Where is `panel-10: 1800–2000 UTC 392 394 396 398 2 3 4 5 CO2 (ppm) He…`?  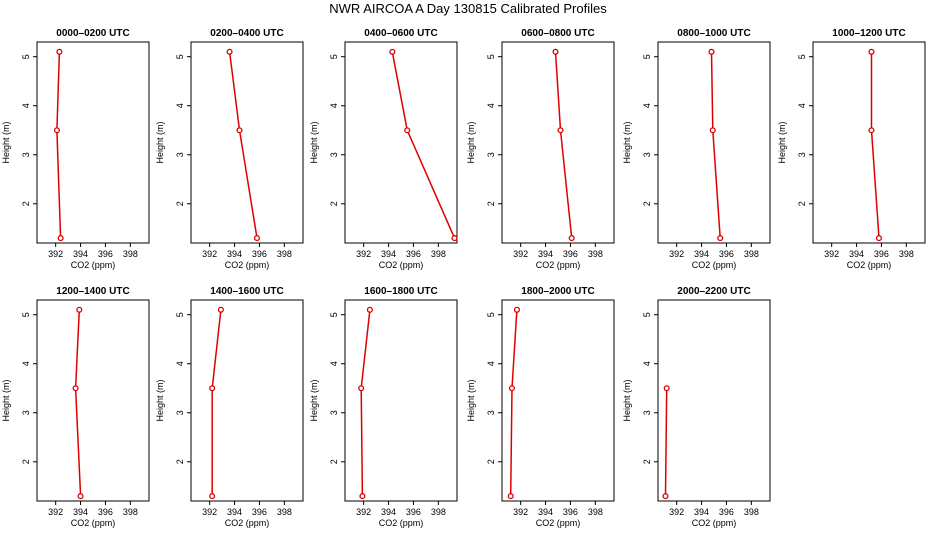
panel-10: 1800–2000 UTC 392 394 396 398 2 3 4 5 CO2 (ppm) He… is located at coordinates (540, 407).